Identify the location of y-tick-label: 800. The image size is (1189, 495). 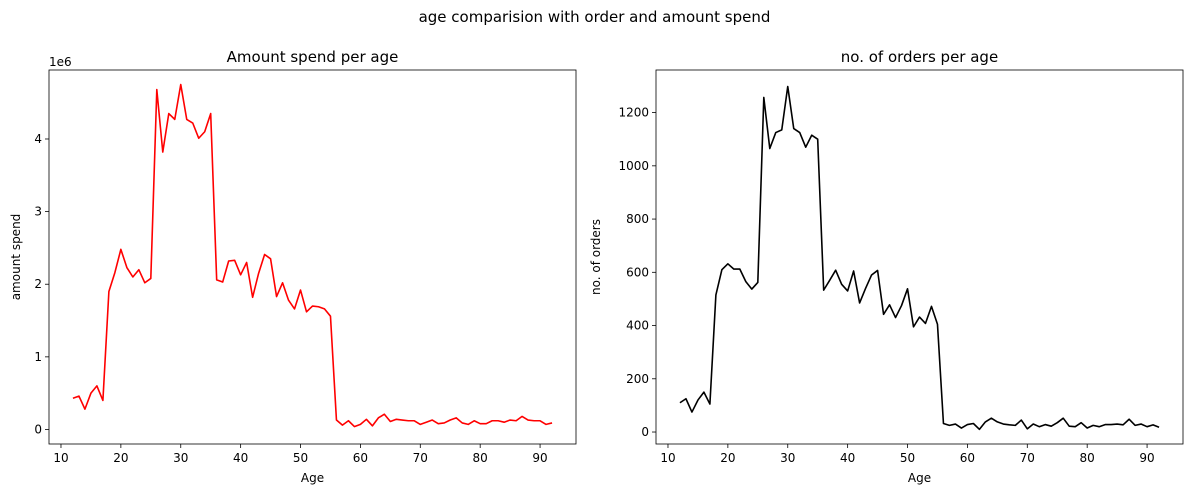
(637, 219).